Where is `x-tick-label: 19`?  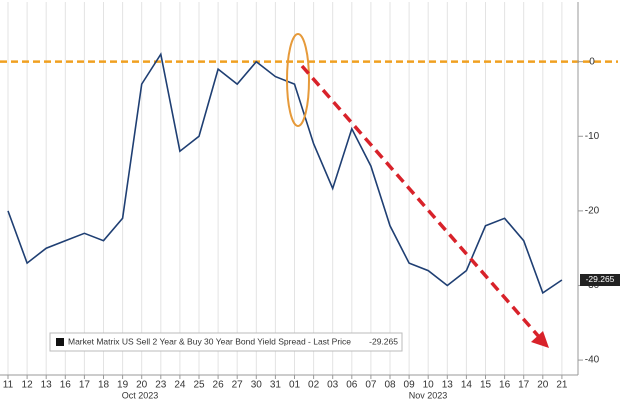
x-tick-label: 19 is located at coordinates (123, 385).